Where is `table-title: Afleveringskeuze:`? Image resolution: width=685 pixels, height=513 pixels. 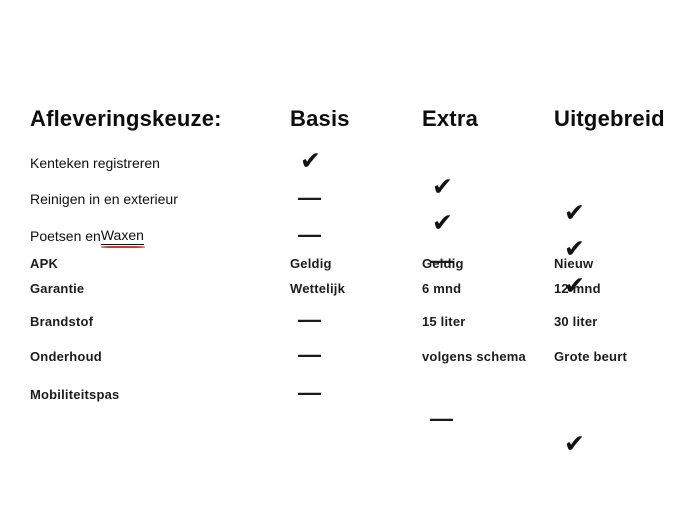 table-title: Afleveringskeuze: is located at coordinates (126, 118).